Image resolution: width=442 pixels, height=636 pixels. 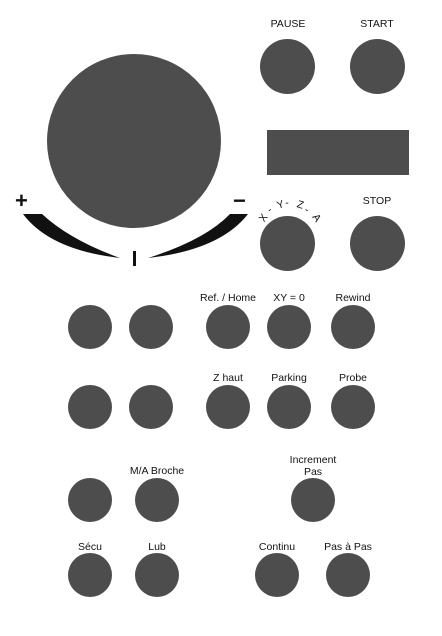 What do you see at coordinates (151, 327) in the screenshot?
I see `unlabeled-button-r1-c2` at bounding box center [151, 327].